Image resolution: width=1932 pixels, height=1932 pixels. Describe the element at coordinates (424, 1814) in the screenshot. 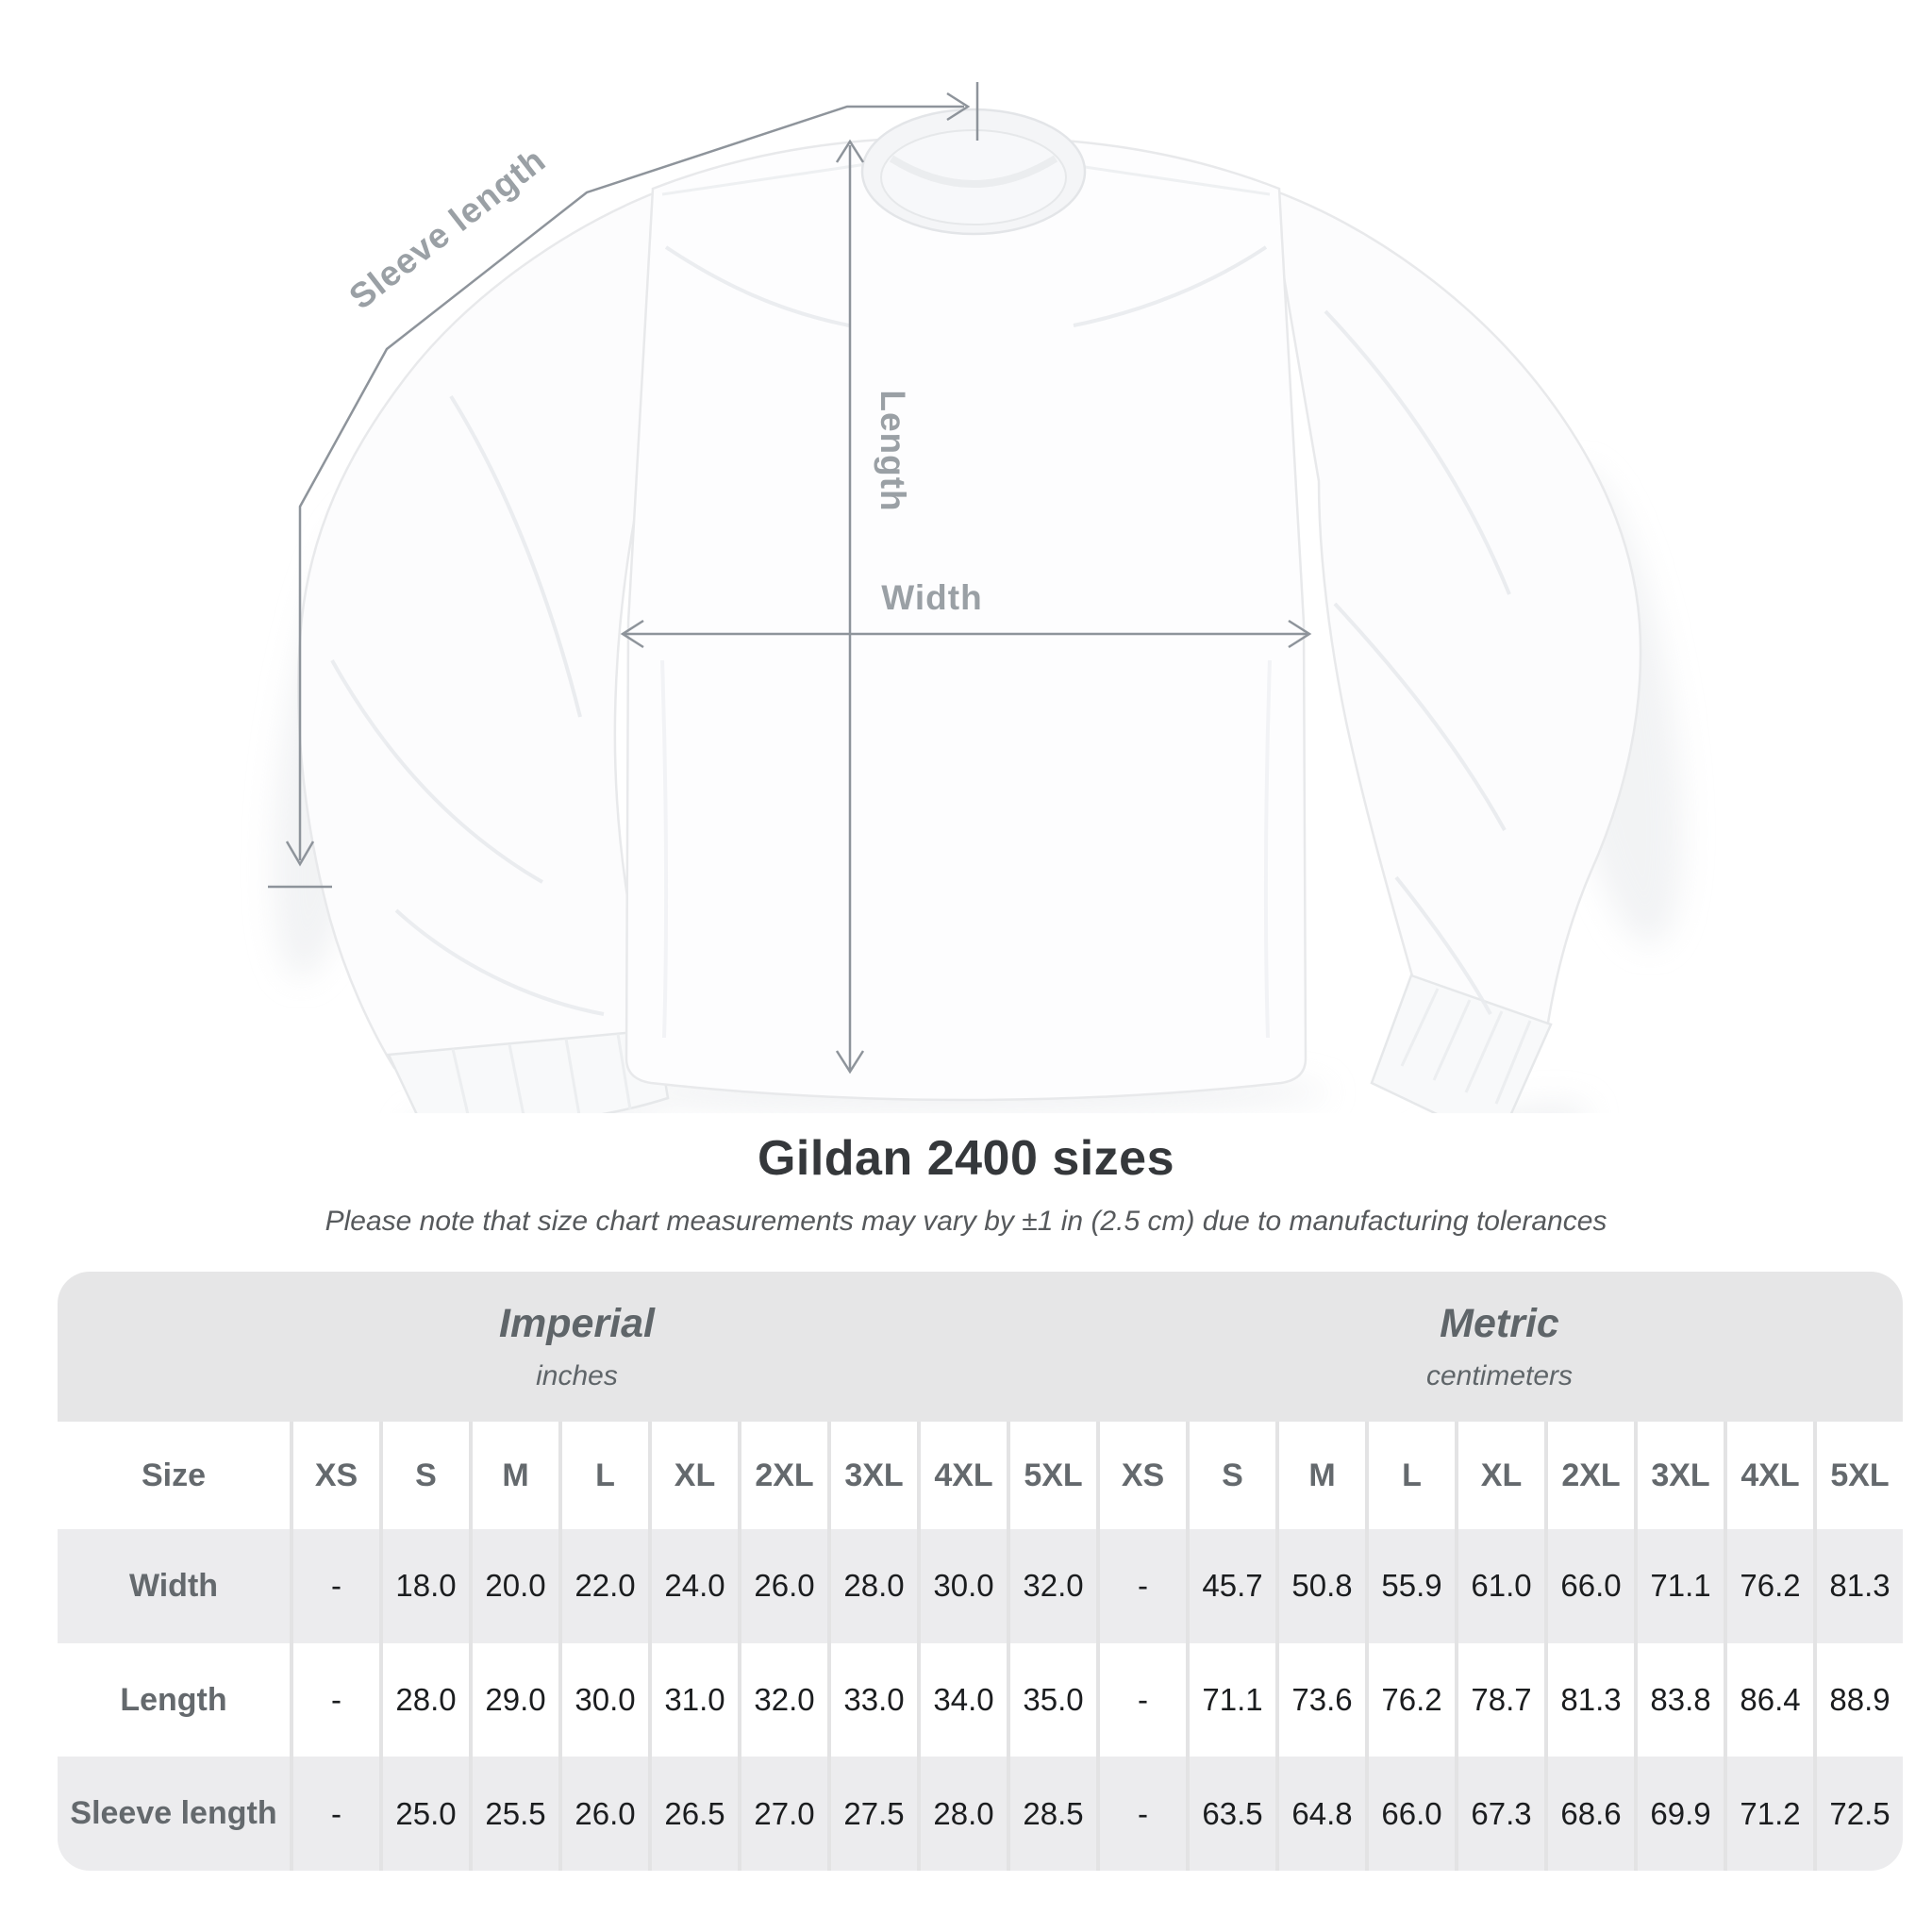

I see `value-cell-imperial: 25.0` at that location.